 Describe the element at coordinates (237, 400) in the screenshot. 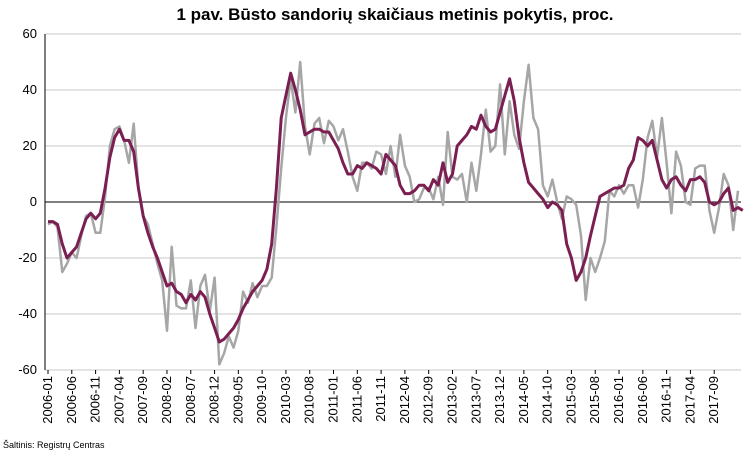

I see `x-tick-label: 2009-05` at that location.